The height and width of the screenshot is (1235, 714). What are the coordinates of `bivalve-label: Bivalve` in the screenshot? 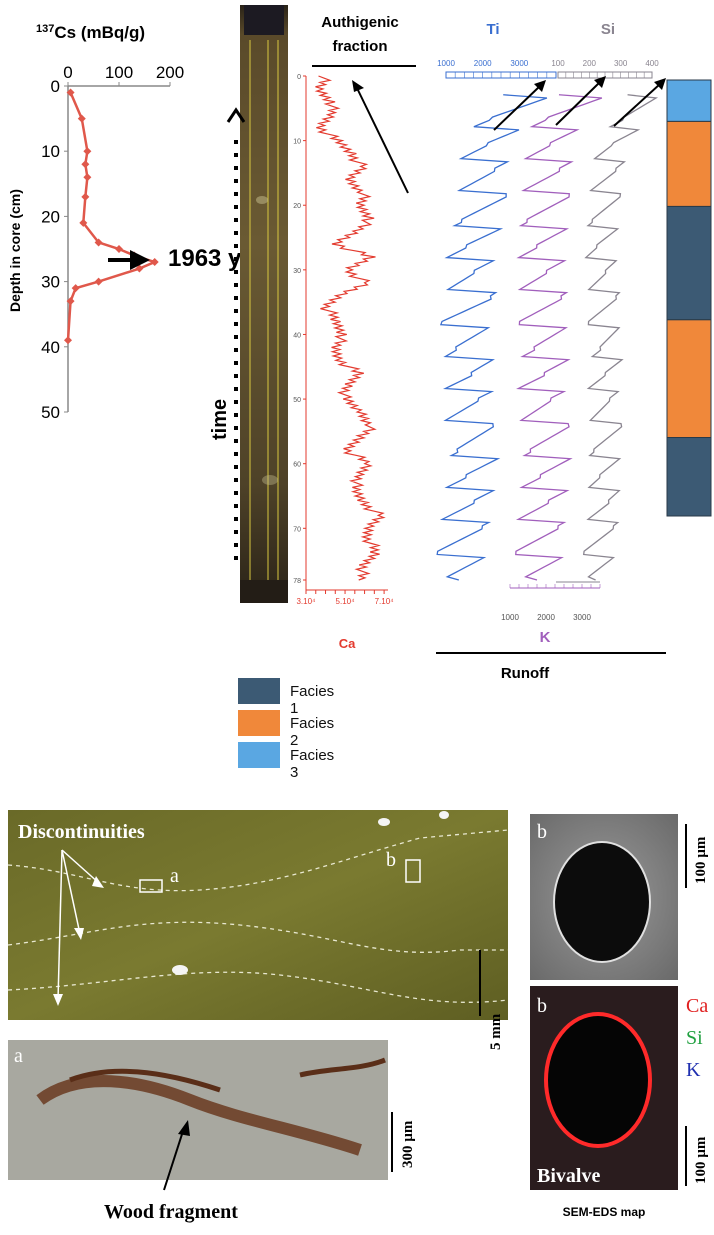 It's located at (568, 1176).